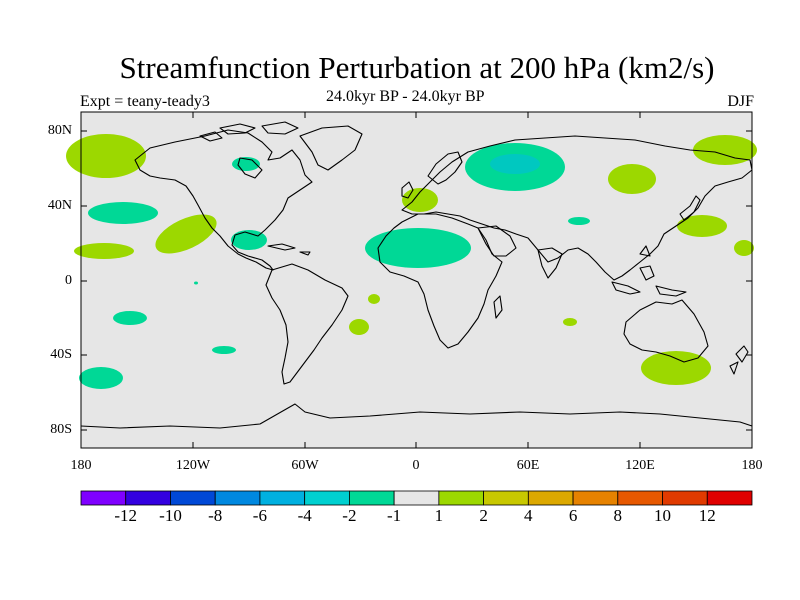 This screenshot has width=800, height=600. Describe the element at coordinates (145, 101) in the screenshot. I see `experiment-label: Expt = teany-teady3` at that location.